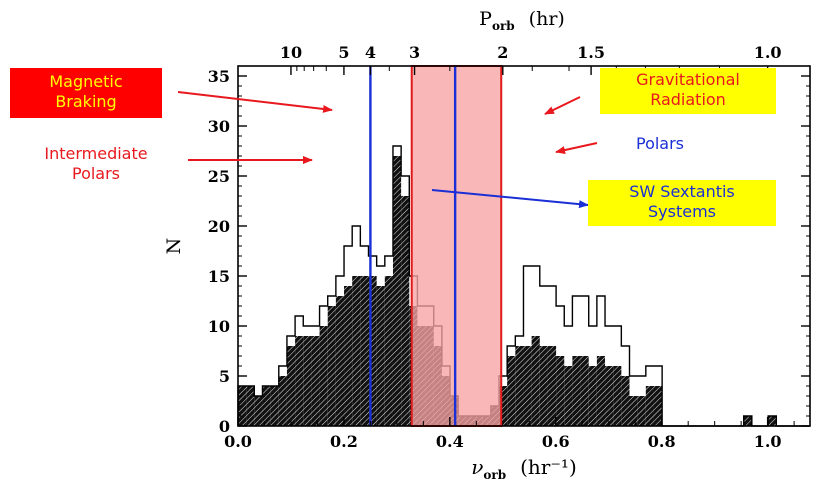 The image size is (829, 493). I want to click on polars-label: Polars, so click(660, 144).